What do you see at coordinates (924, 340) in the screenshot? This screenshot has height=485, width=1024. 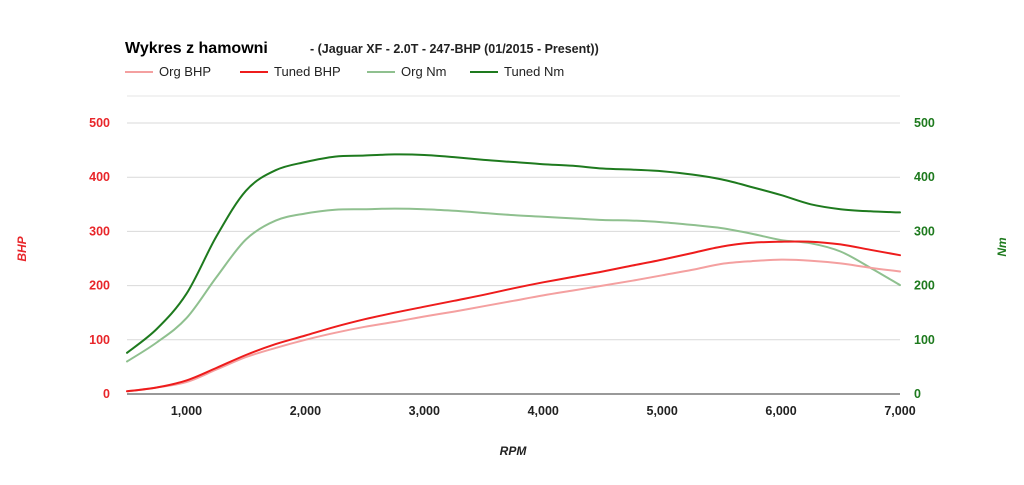 I see `y-right-tick-label: 100` at bounding box center [924, 340].